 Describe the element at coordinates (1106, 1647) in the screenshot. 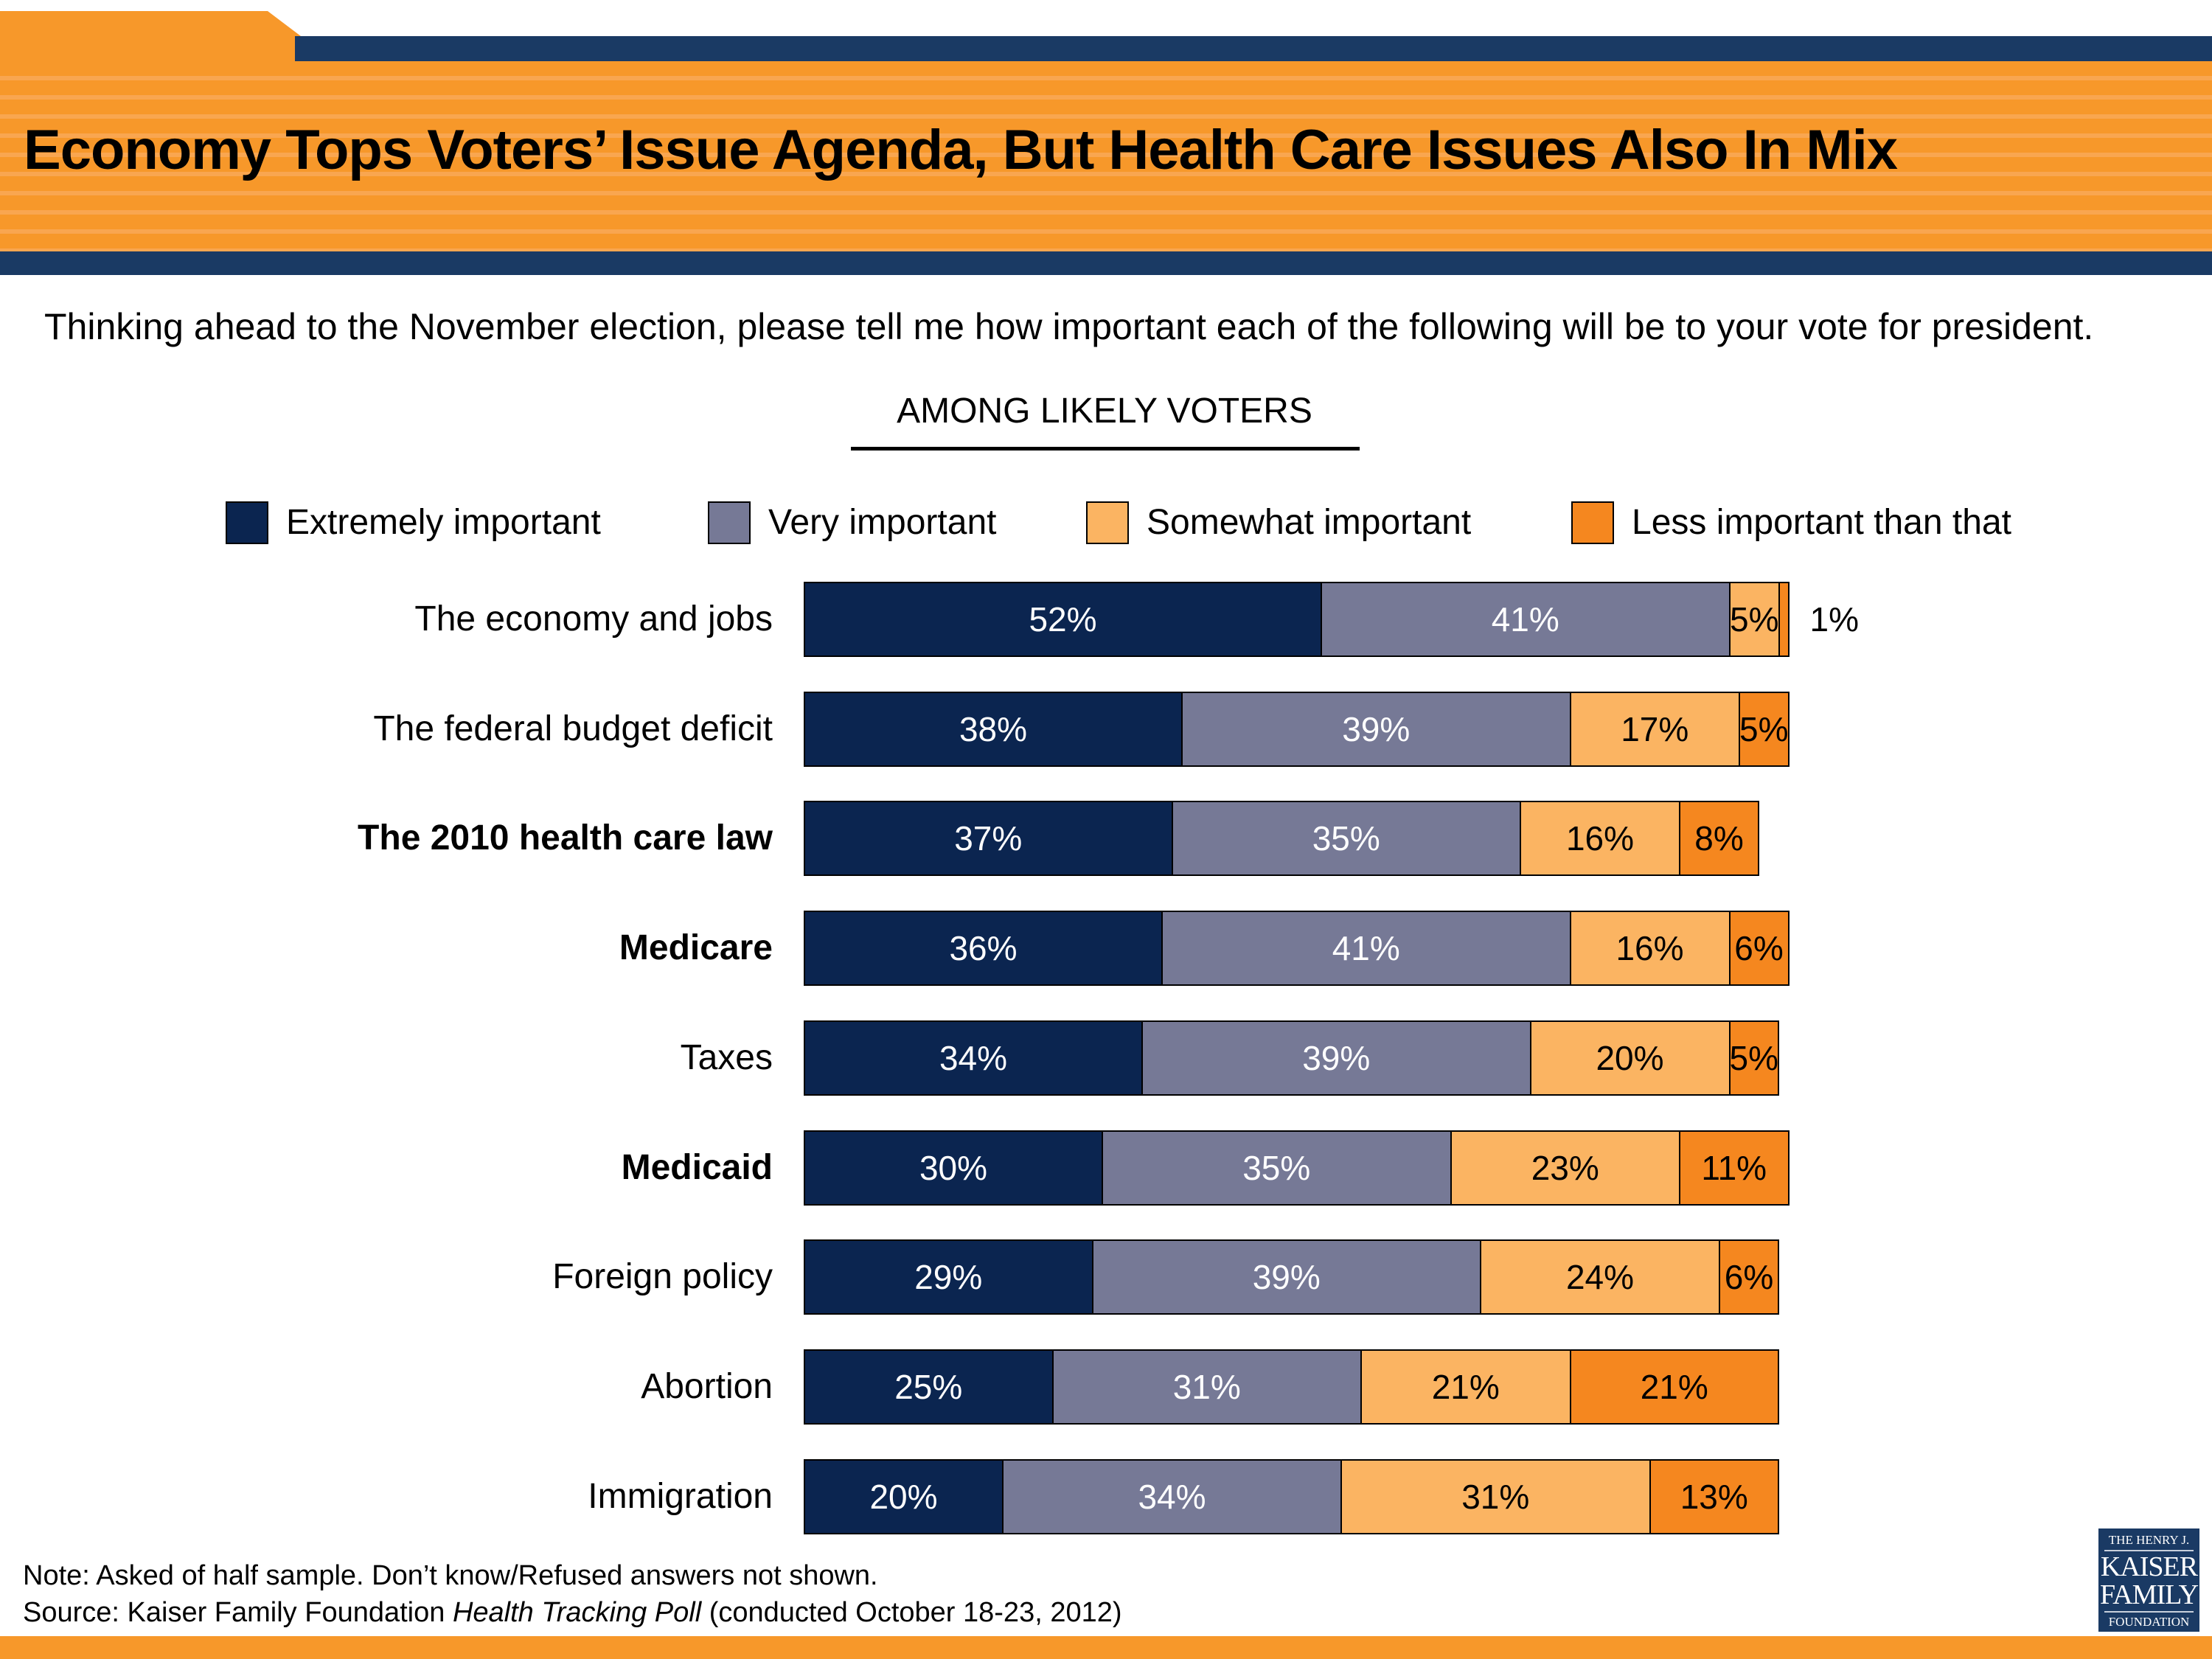

I see `footer-bar` at that location.